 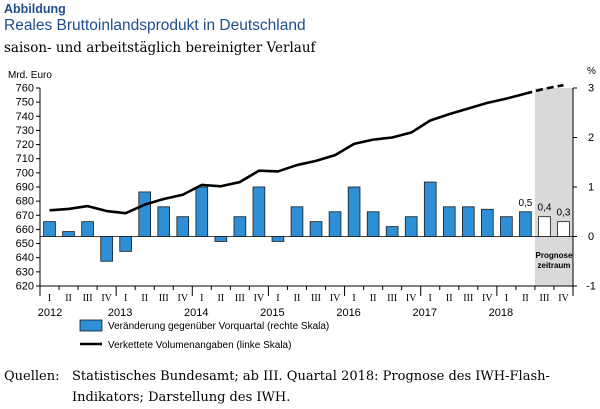 What do you see at coordinates (564, 213) in the screenshot?
I see `bar-data-label: 0,3` at bounding box center [564, 213].